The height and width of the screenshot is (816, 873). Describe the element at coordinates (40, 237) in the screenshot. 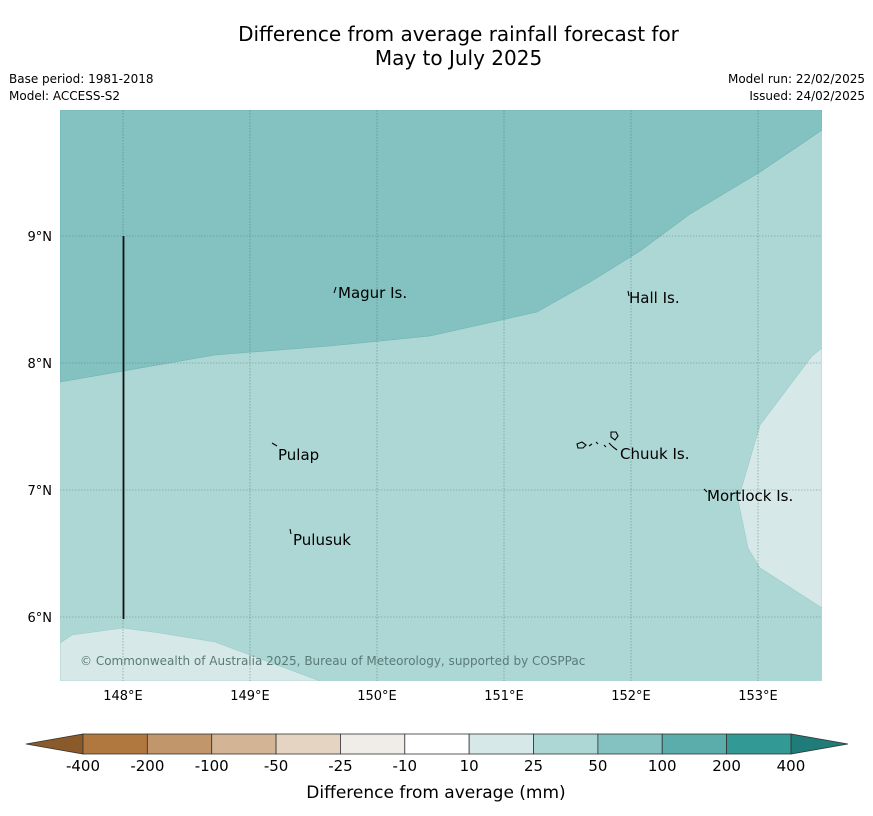

I see `y-tick-9n: 9°N` at that location.